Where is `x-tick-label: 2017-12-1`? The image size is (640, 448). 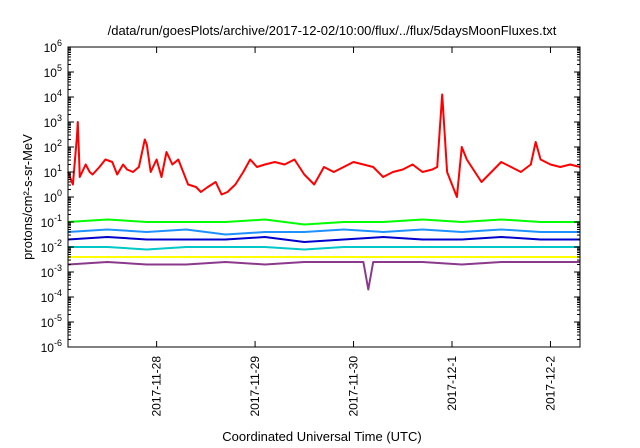
x-tick-label: 2017-12-1 is located at coordinates (452, 383).